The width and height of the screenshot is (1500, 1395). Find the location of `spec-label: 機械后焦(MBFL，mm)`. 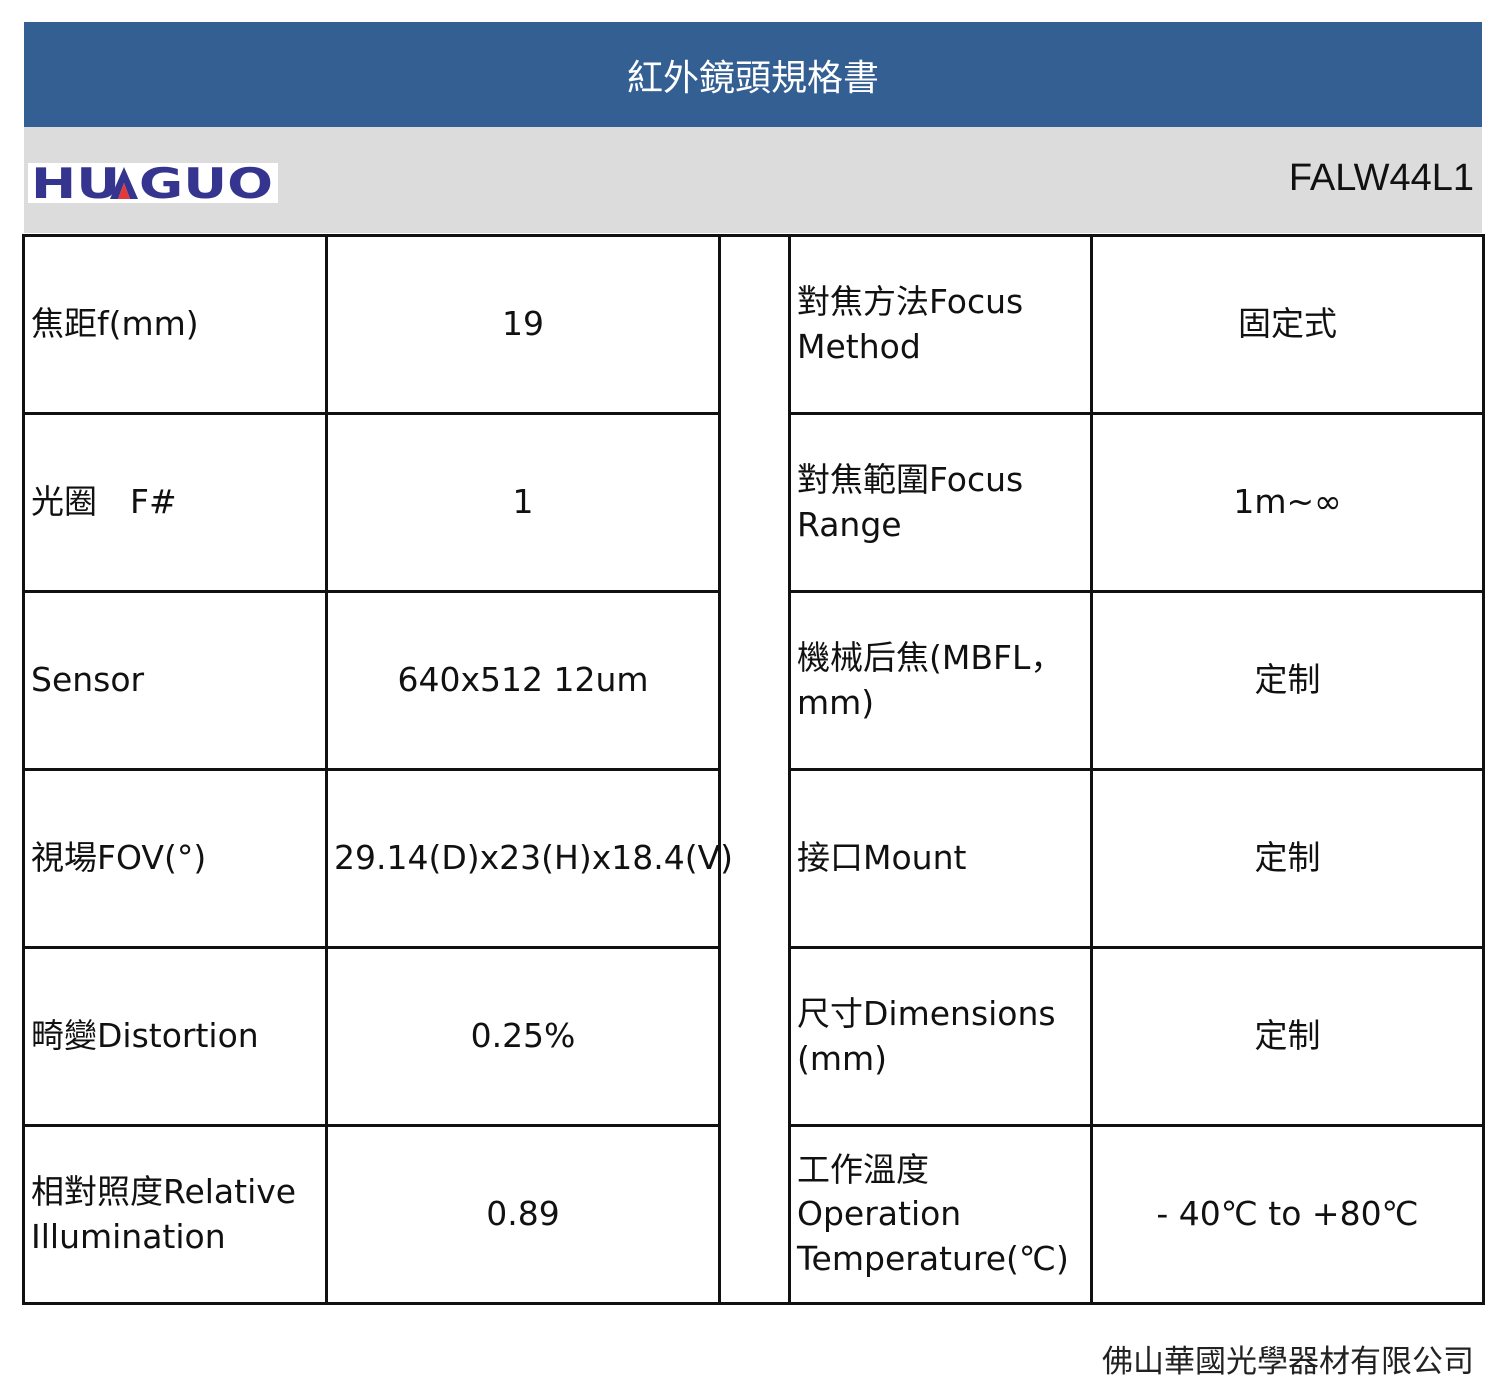

spec-label: 機械后焦(MBFL，mm) is located at coordinates (940, 680).